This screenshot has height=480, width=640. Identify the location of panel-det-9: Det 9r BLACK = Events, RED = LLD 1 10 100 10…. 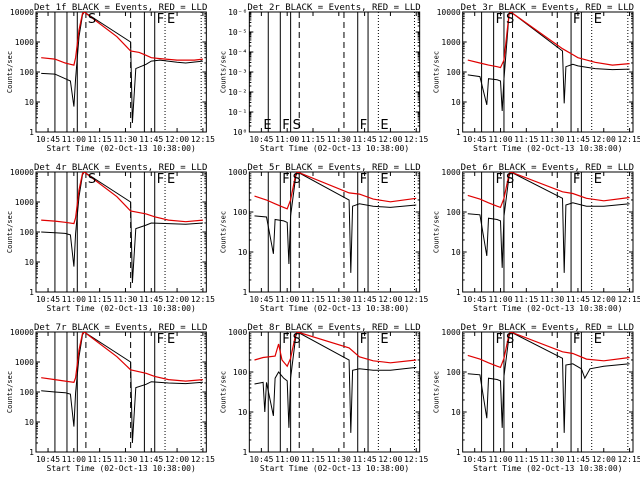
(536, 398).